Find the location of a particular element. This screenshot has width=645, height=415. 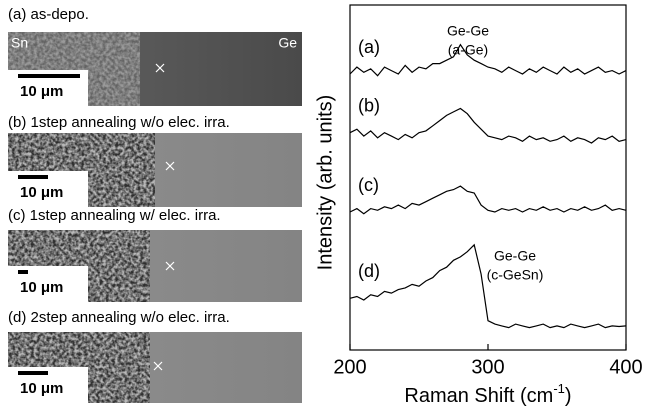

annotation: (a-Ge) is located at coordinates (468, 50).